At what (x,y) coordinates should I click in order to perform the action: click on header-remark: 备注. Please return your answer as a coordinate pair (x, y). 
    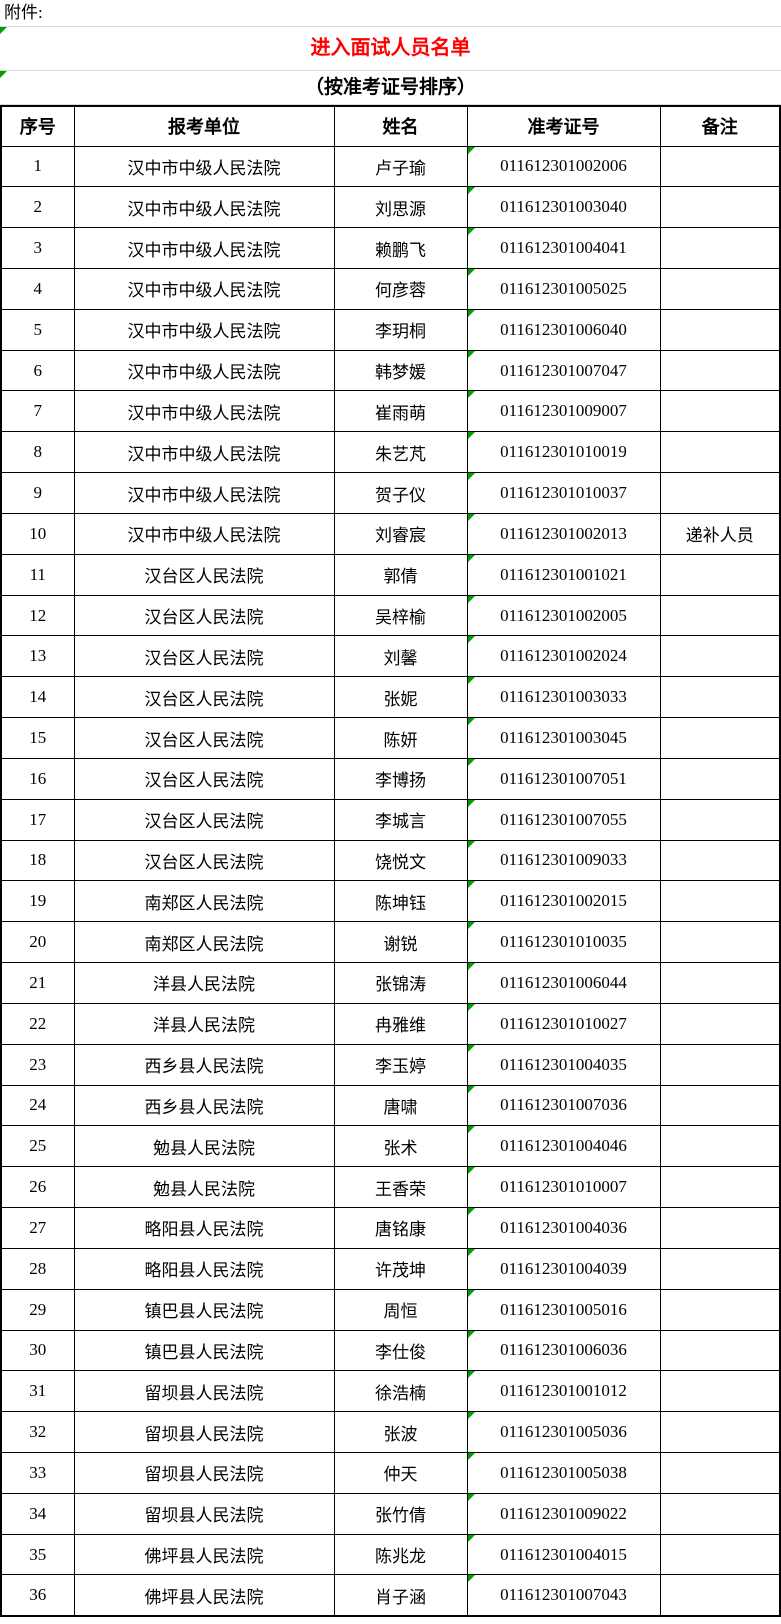
    Looking at the image, I should click on (720, 126).